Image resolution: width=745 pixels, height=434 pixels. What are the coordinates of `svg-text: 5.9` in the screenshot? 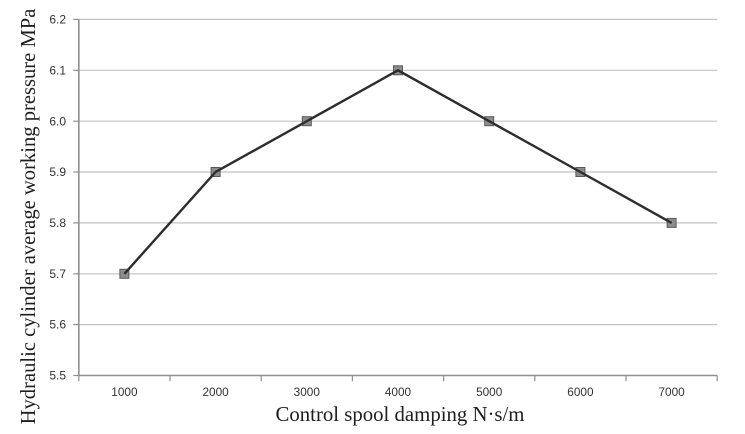 It's located at (57, 172).